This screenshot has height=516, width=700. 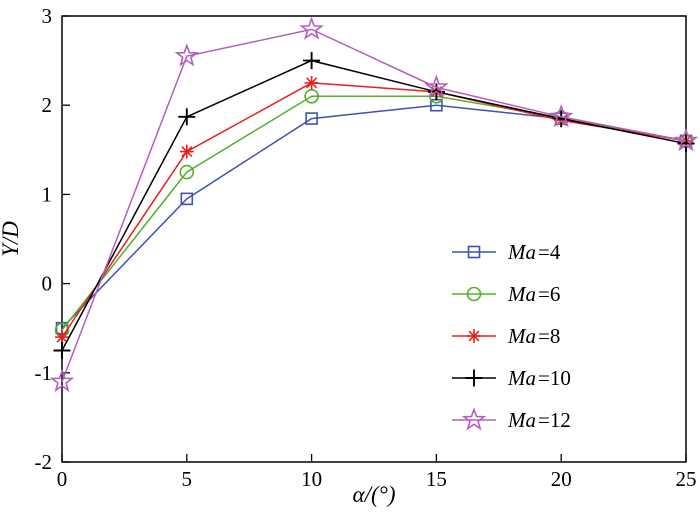 I want to click on legend-label: Ma=8, so click(x=533, y=336).